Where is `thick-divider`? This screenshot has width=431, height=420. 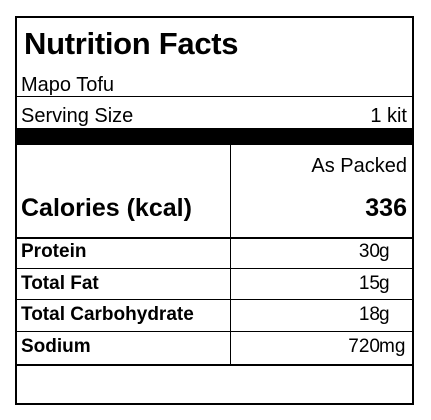 thick-divider is located at coordinates (214, 136).